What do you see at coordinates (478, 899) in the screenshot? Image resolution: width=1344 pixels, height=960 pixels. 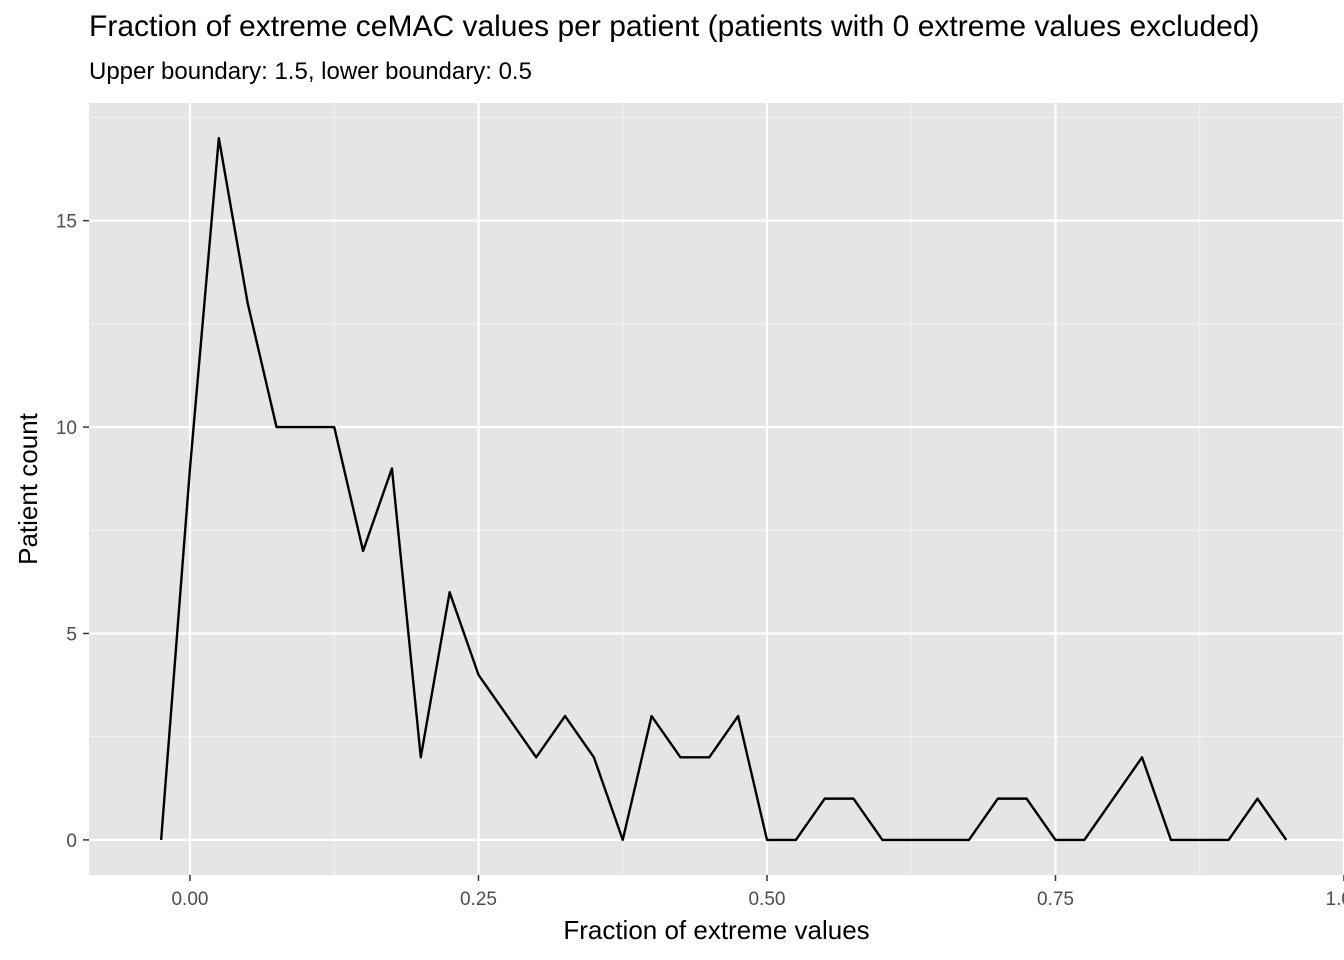 I see `x-tick-label: 0.25` at bounding box center [478, 899].